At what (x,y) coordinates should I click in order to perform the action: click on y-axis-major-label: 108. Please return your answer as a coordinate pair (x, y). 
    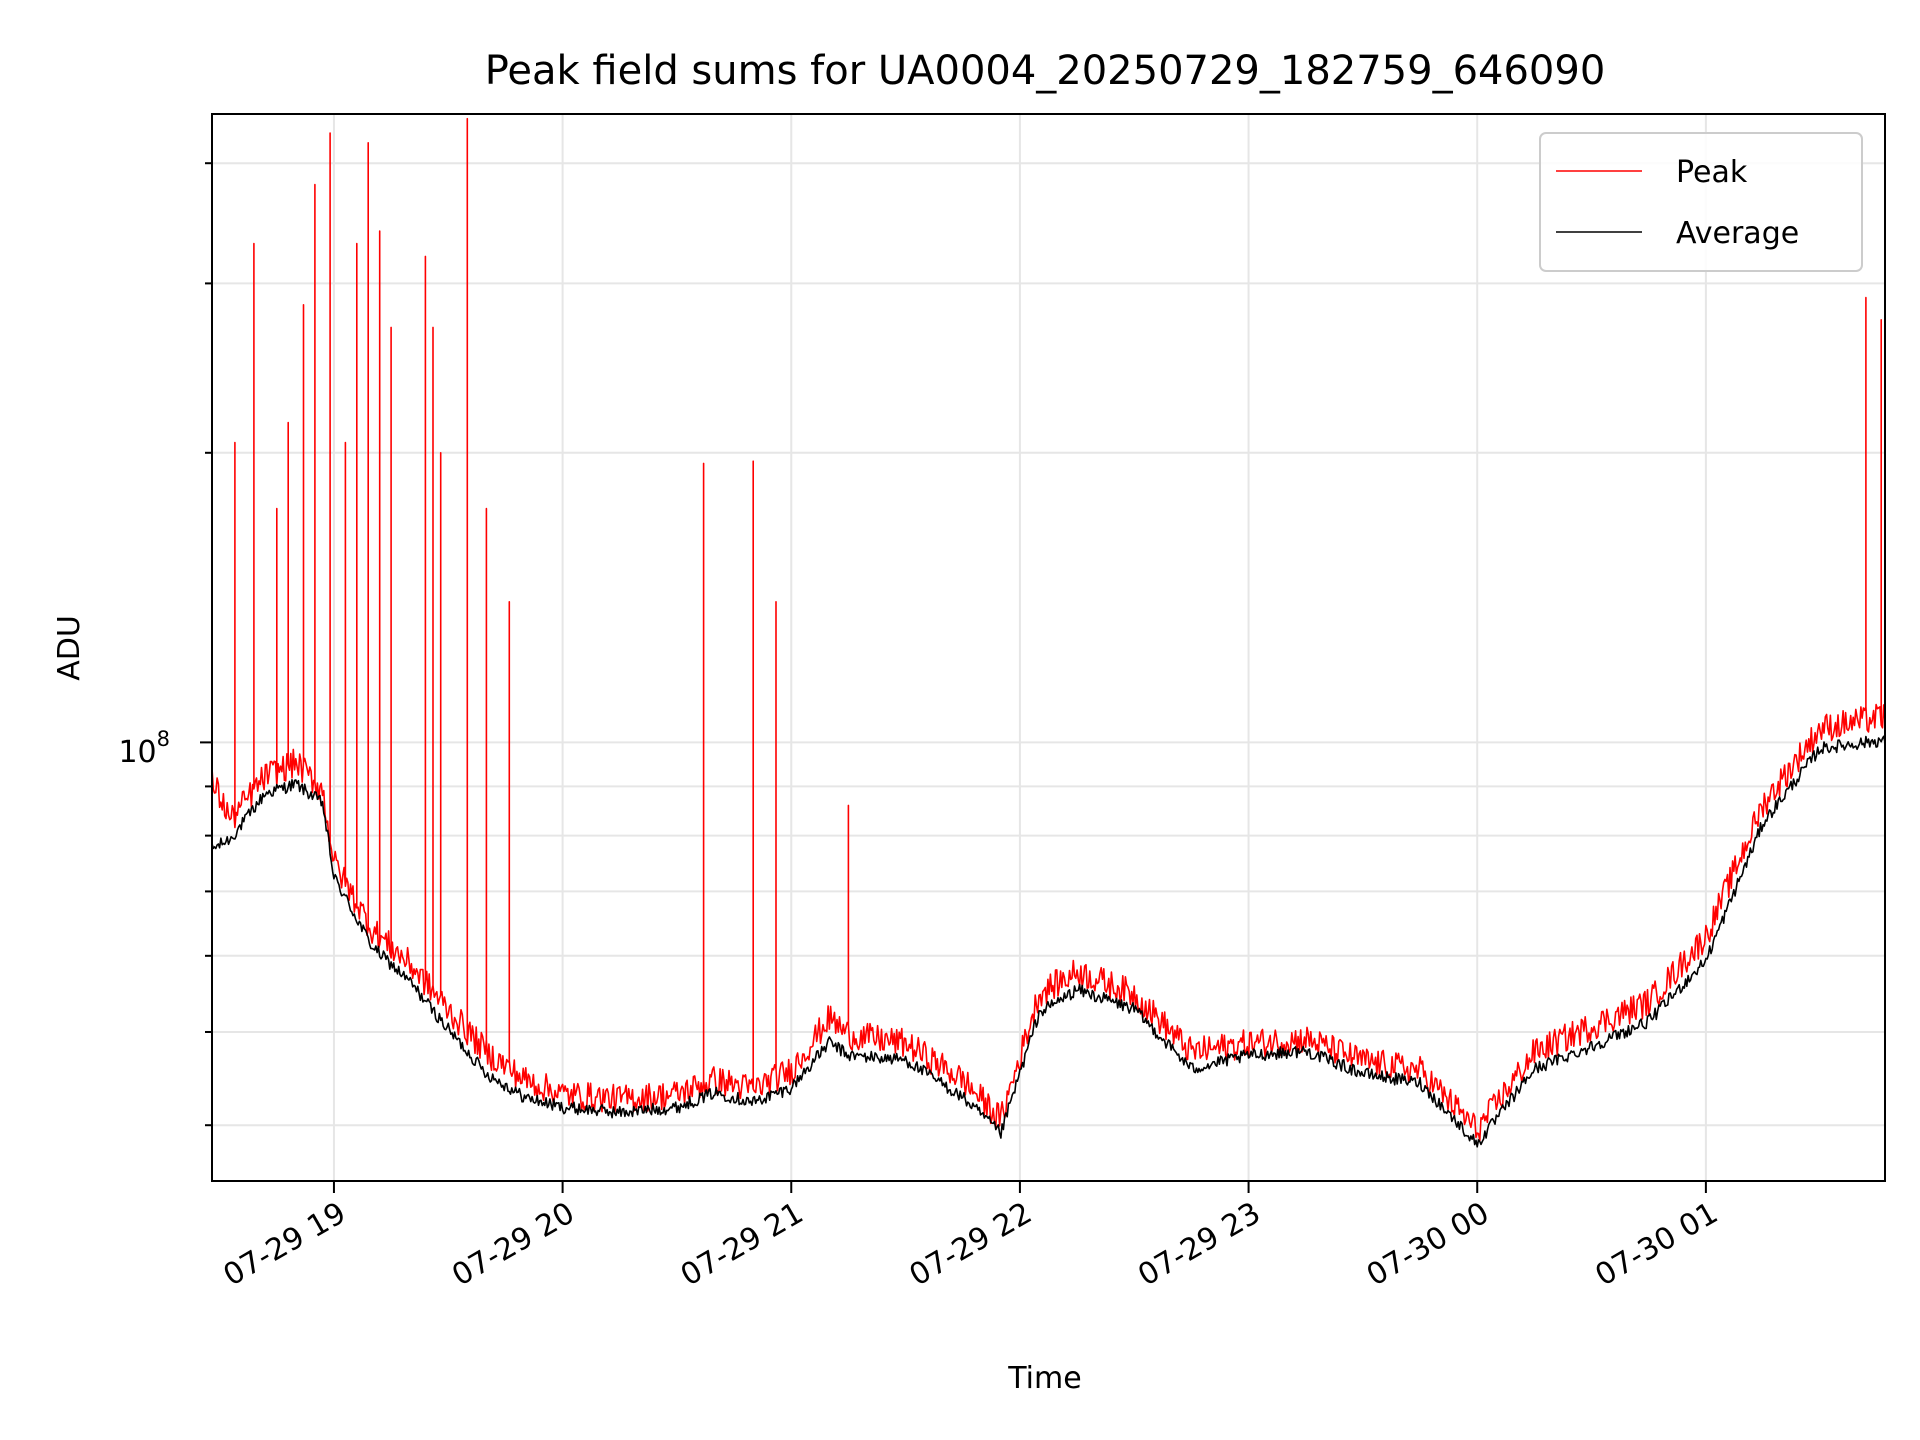
    Looking at the image, I should click on (144, 748).